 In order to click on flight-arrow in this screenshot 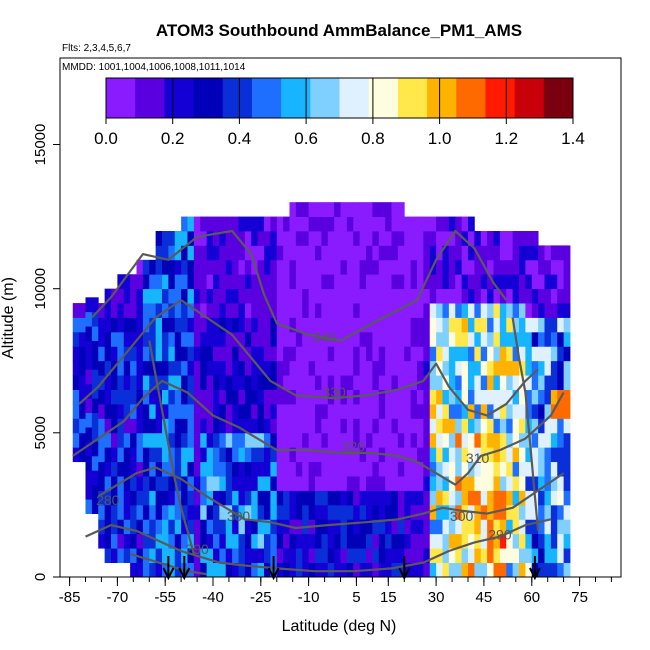, I will do `click(535, 568)`.